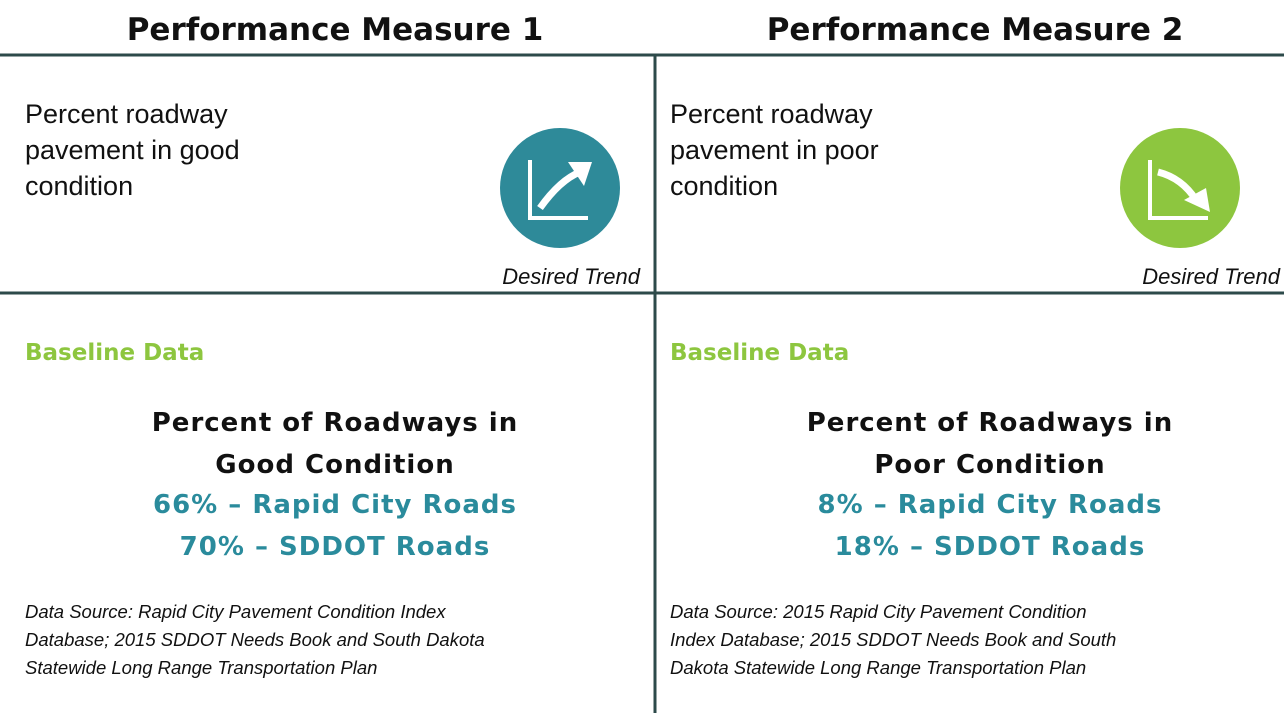 This screenshot has height=713, width=1284. What do you see at coordinates (774, 150) in the screenshot?
I see `description-line: pavement in poor` at bounding box center [774, 150].